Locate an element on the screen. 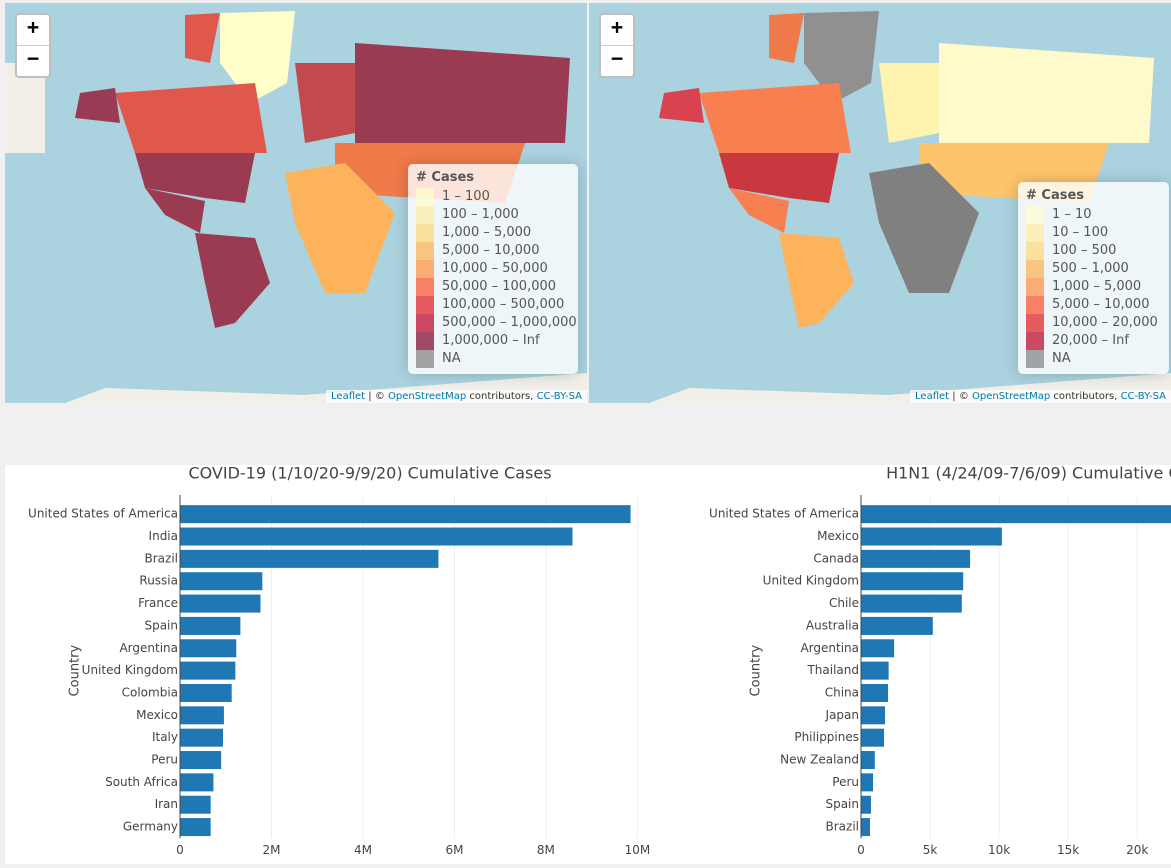 This screenshot has height=868, width=1171. legend-item: 100 – 500 is located at coordinates (1093, 251).